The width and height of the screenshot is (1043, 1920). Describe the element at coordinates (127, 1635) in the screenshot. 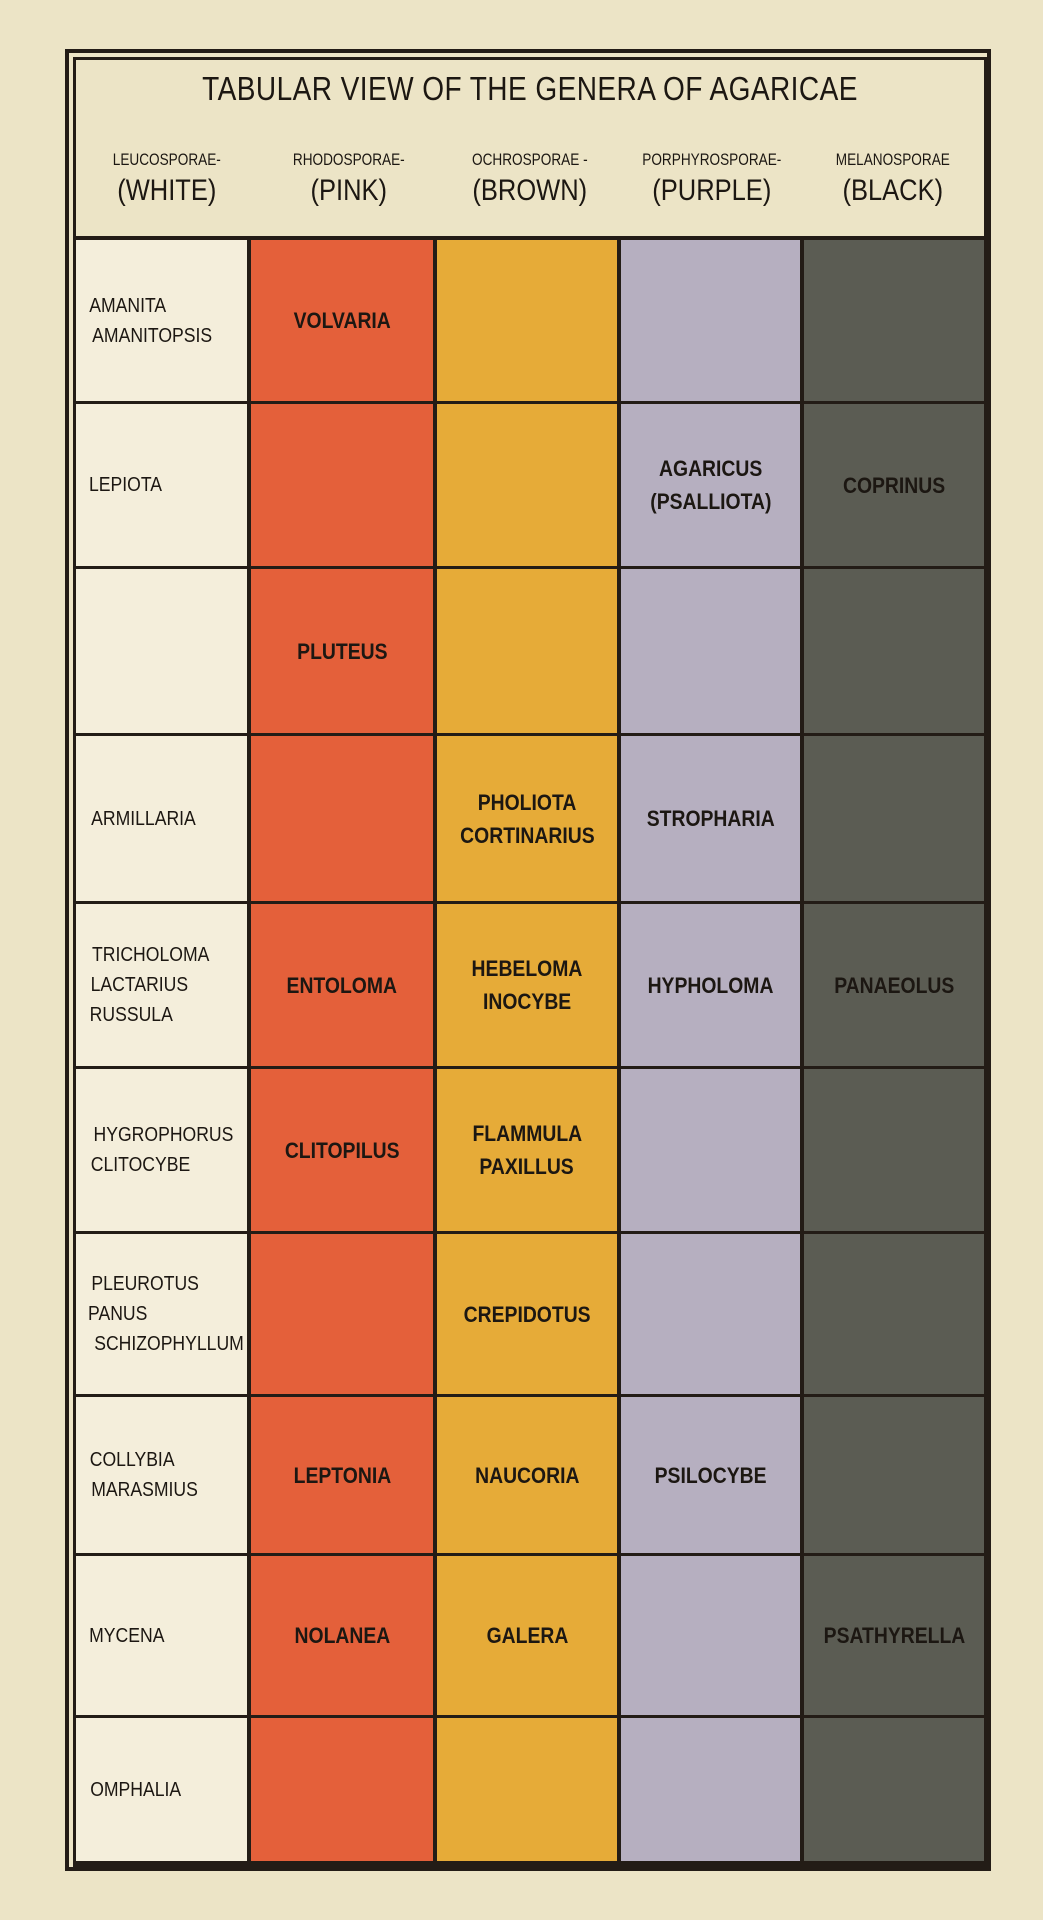

I see `genus-name: MYCENA` at that location.